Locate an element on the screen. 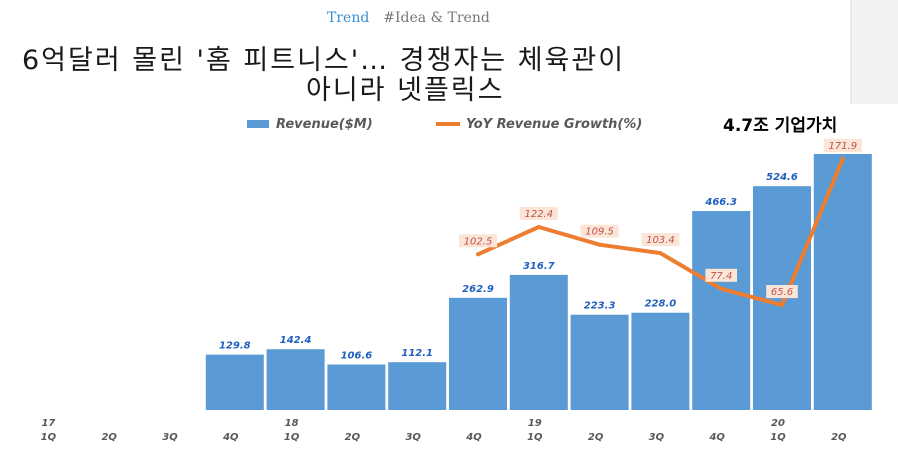 The image size is (898, 462). legend-swatch-revenue is located at coordinates (258, 124).